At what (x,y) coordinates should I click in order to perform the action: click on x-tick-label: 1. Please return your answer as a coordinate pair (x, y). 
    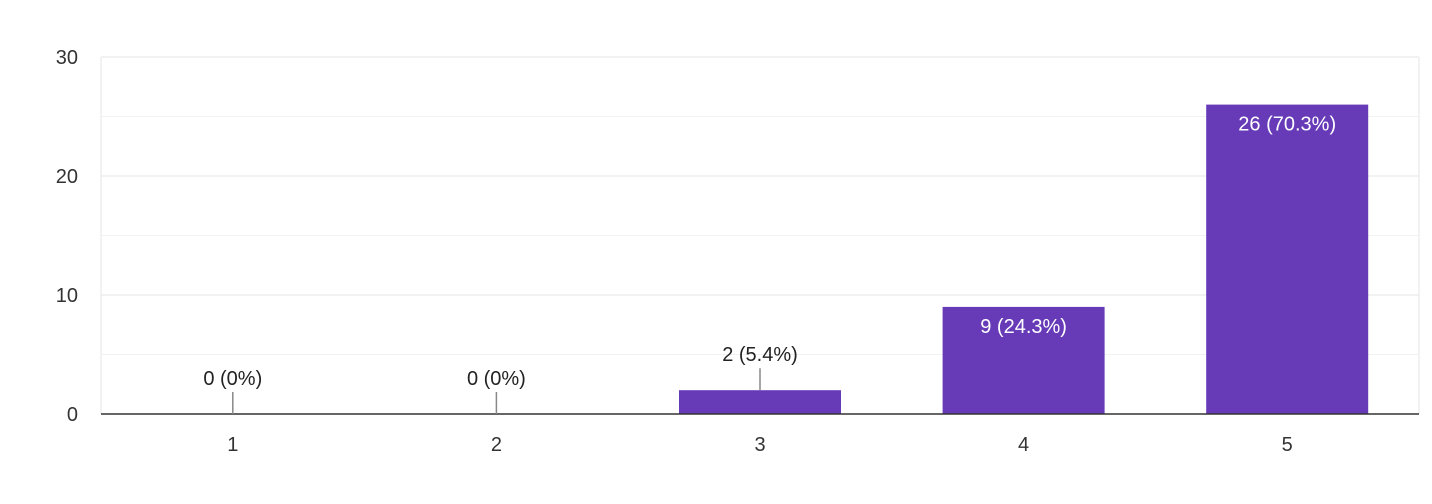
    Looking at the image, I should click on (232, 445).